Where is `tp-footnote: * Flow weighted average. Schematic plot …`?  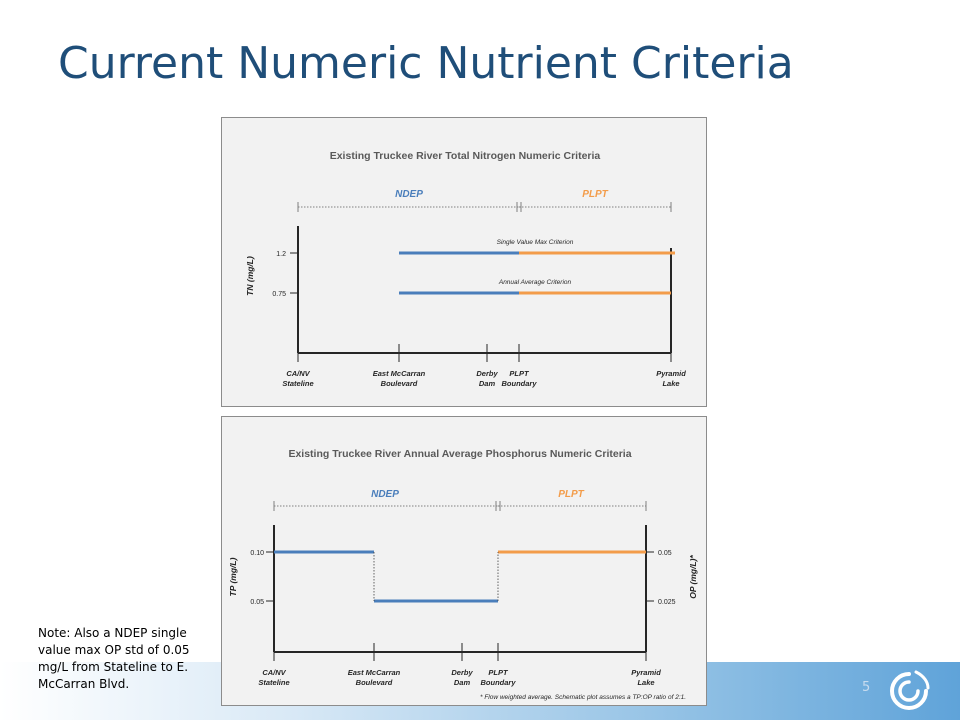
tp-footnote: * Flow weighted average. Schematic plot … is located at coordinates (583, 697).